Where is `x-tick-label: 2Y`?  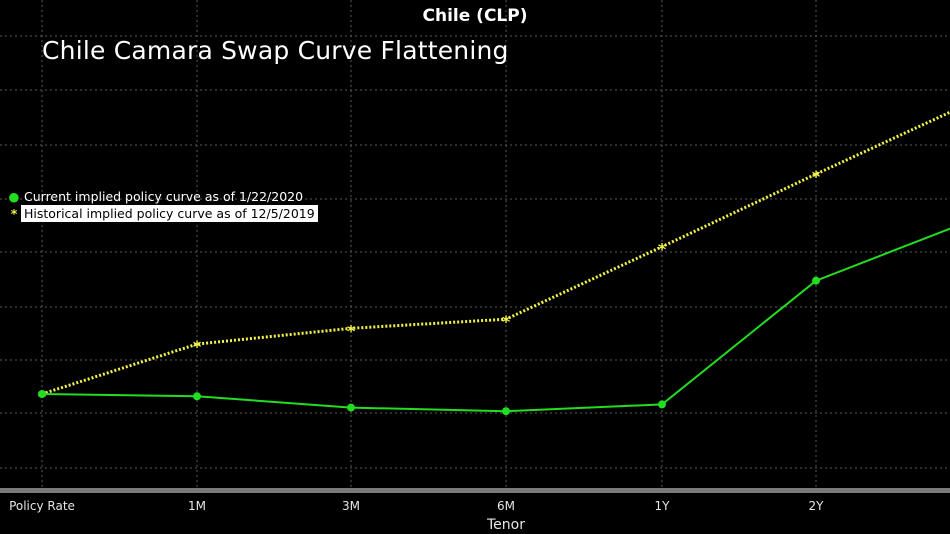 x-tick-label: 2Y is located at coordinates (817, 506).